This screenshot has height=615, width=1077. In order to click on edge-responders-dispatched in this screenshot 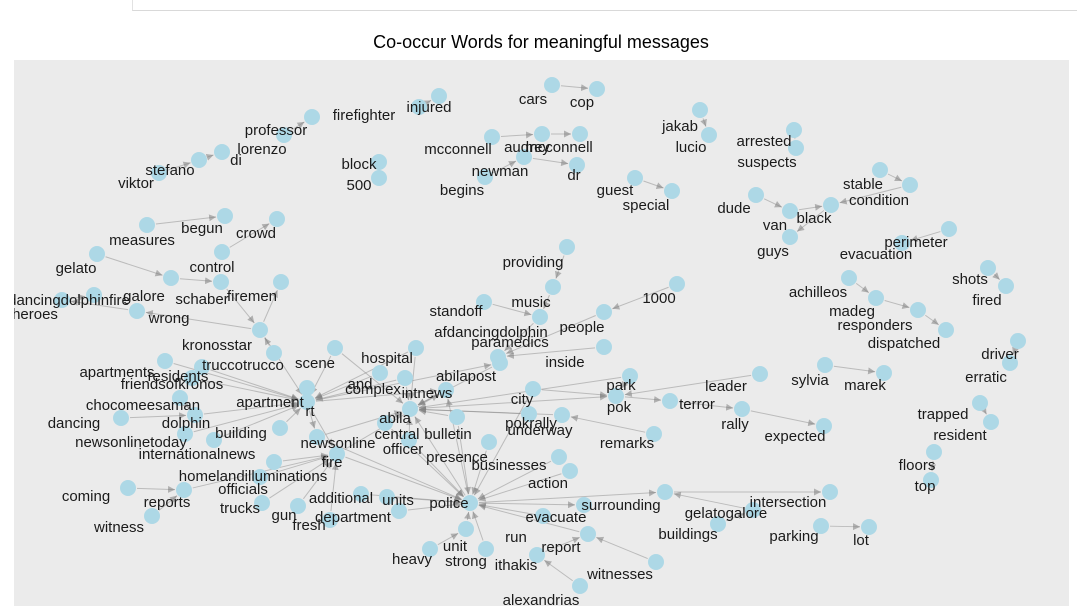, I will do `click(932, 320)`.